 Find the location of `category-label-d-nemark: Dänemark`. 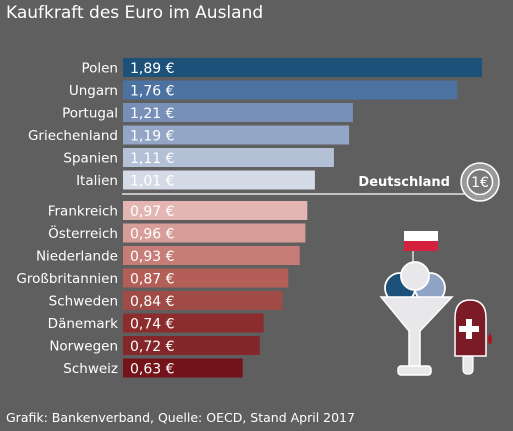

category-label-d-nemark: Dänemark is located at coordinates (83, 324).